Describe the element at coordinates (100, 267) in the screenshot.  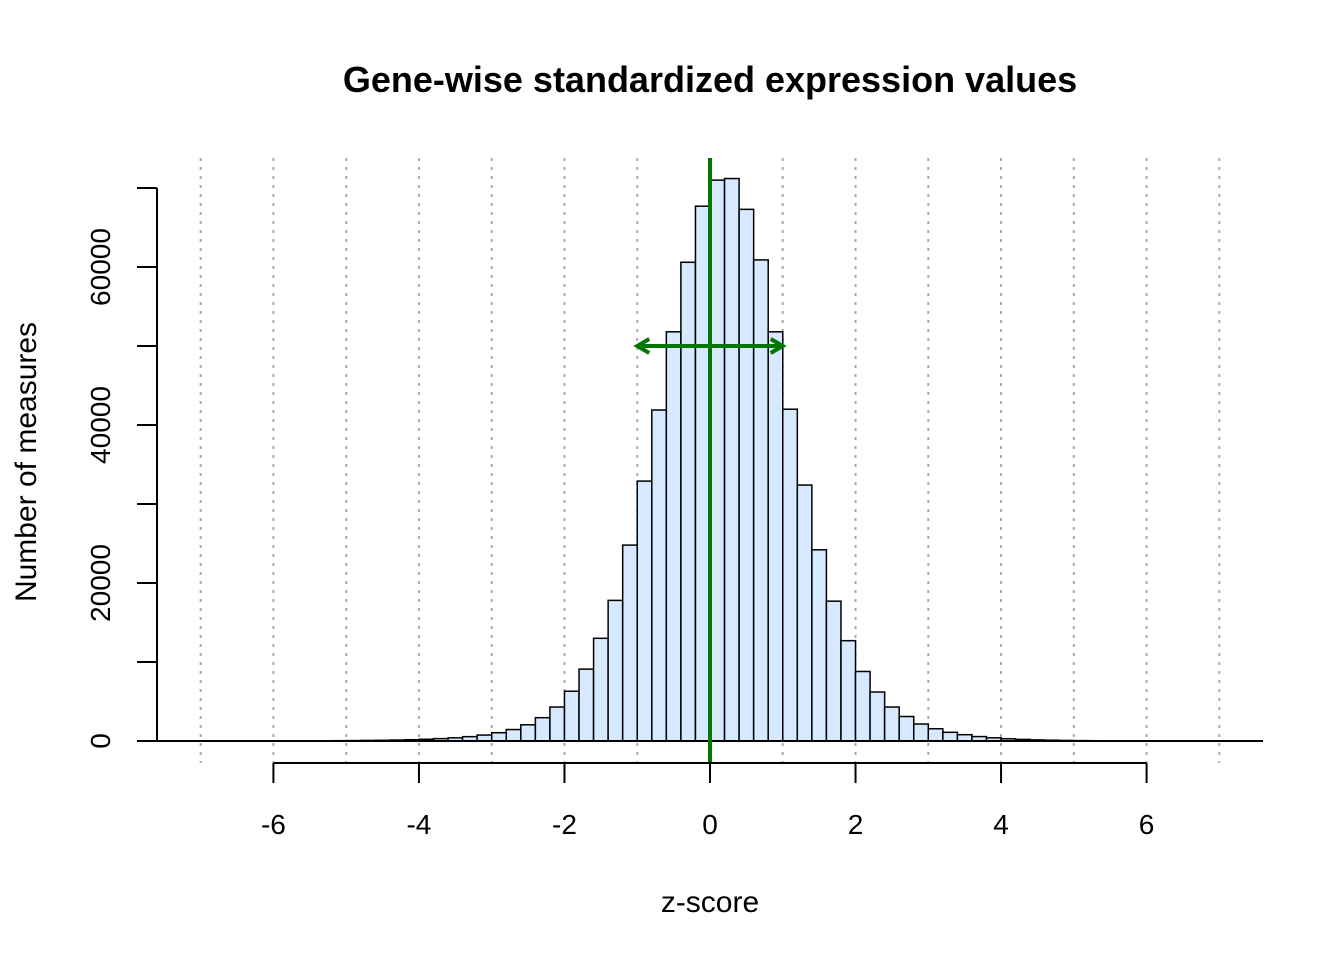
I see `y-tick-label: 60000` at that location.